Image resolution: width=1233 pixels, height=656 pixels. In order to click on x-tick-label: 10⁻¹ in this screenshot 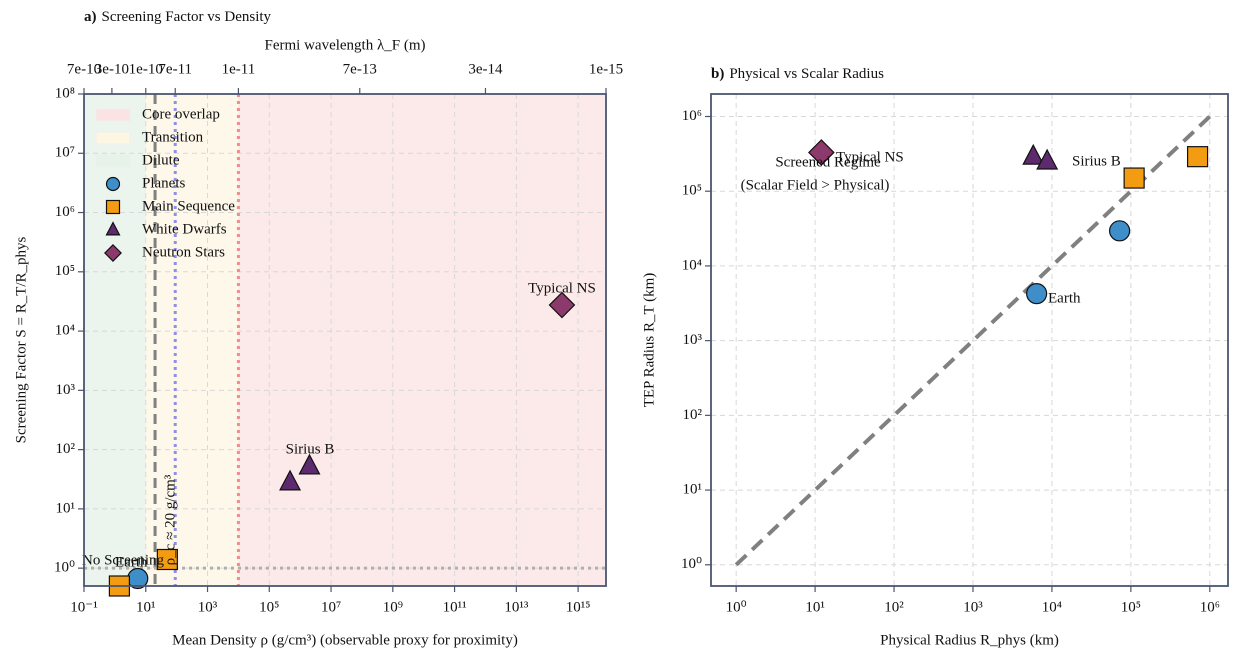, I will do `click(83, 607)`.